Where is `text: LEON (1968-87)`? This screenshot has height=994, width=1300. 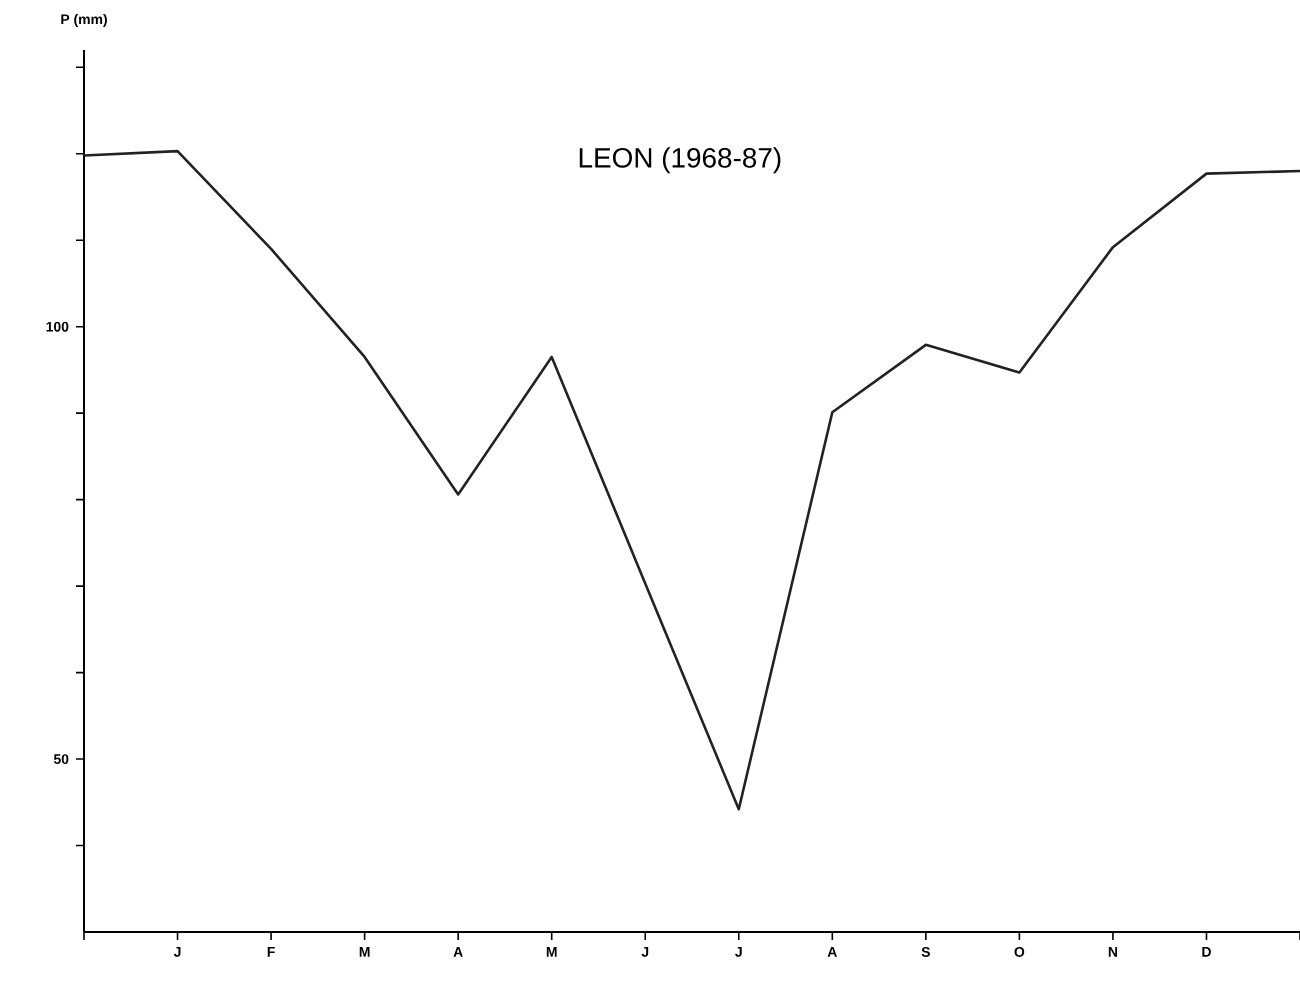
text: LEON (1968-87) is located at coordinates (680, 160).